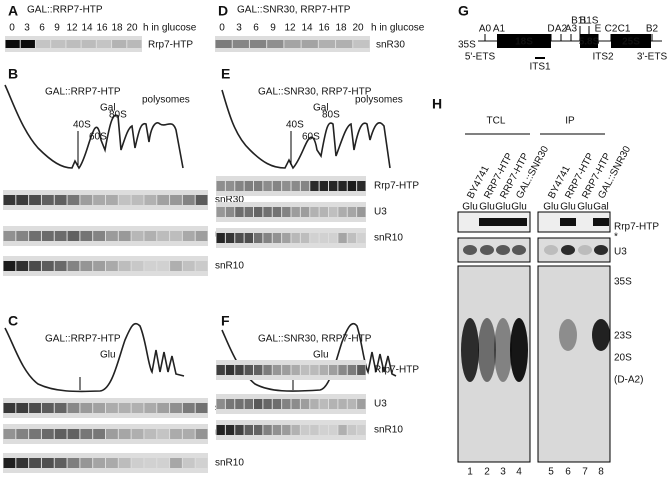 The image size is (670, 492). What do you see at coordinates (83, 92) in the screenshot?
I see `panel-title: GAL::RRP7-HTP` at bounding box center [83, 92].